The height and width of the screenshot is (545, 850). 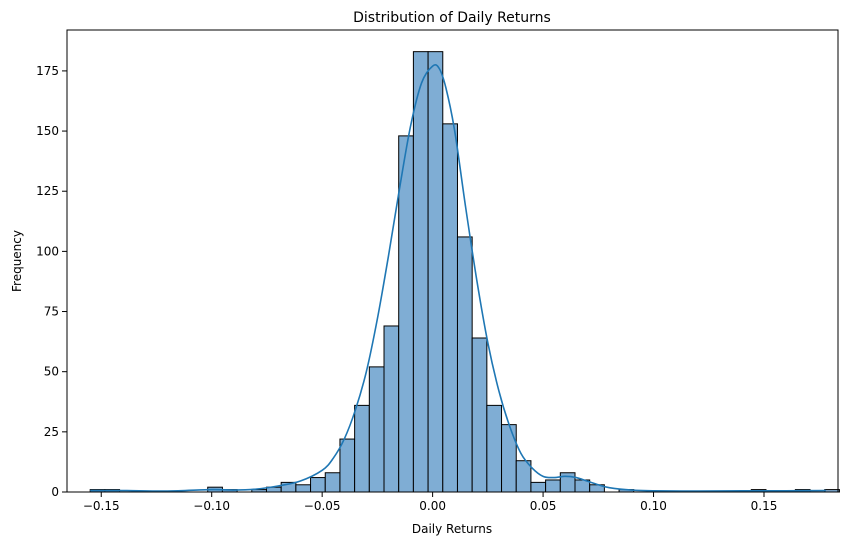 I want to click on x-tick-label: −0.10, so click(x=211, y=506).